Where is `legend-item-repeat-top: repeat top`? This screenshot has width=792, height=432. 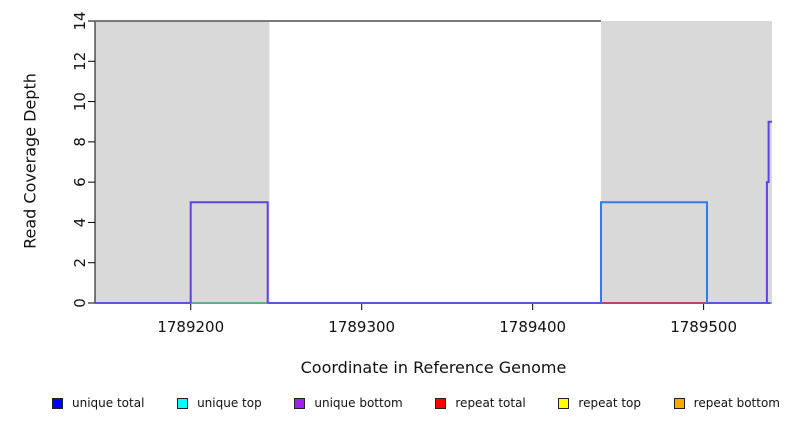 legend-item-repeat-top: repeat top is located at coordinates (599, 403).